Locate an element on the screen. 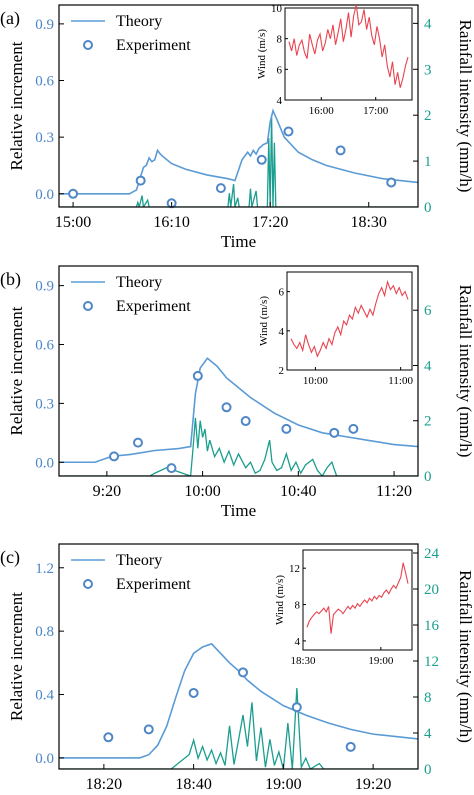 This screenshot has width=474, height=795. wind-inset: 10:00 11:00 2 4 6 Wind (m/s) is located at coordinates (335, 329).